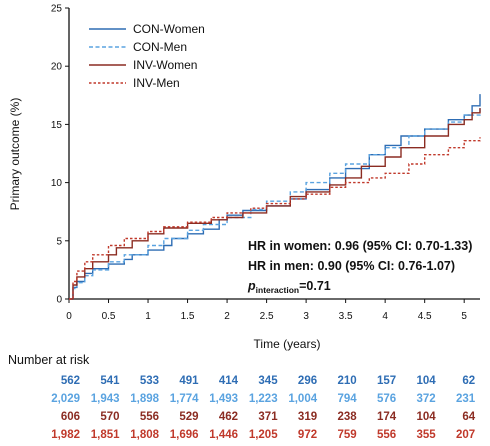  Describe the element at coordinates (184, 399) in the screenshot. I see `risk-cell: 1,774` at that location.